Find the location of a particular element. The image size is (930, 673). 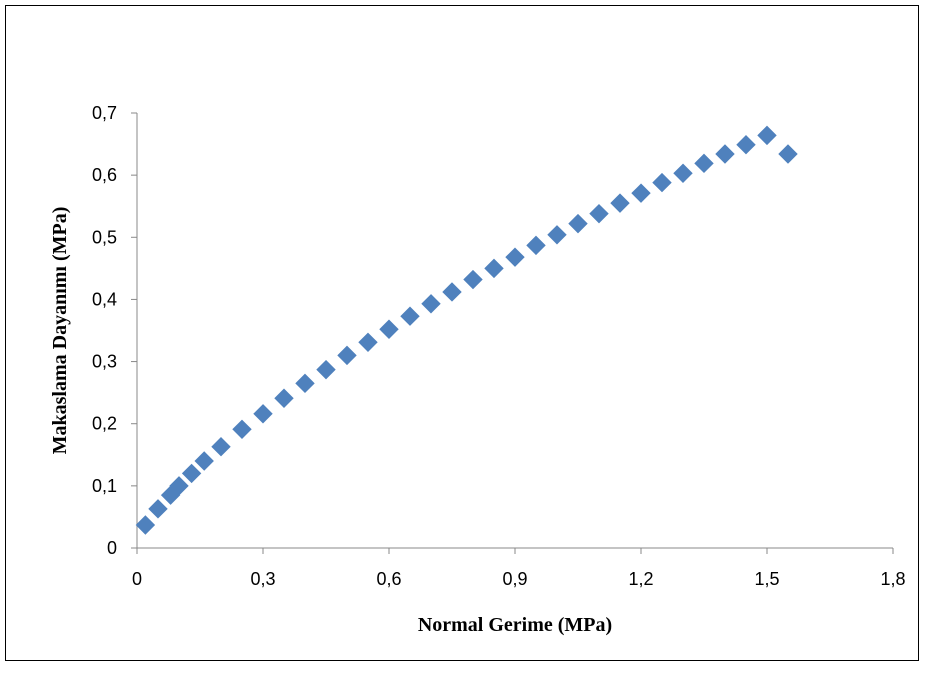

y-tick-label: 0,4 is located at coordinates (104, 299).